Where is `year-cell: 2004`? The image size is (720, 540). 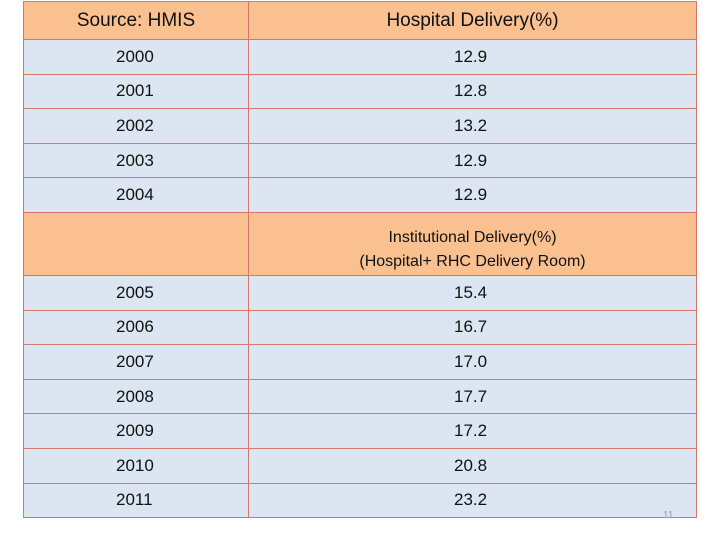 year-cell: 2004 is located at coordinates (136, 195).